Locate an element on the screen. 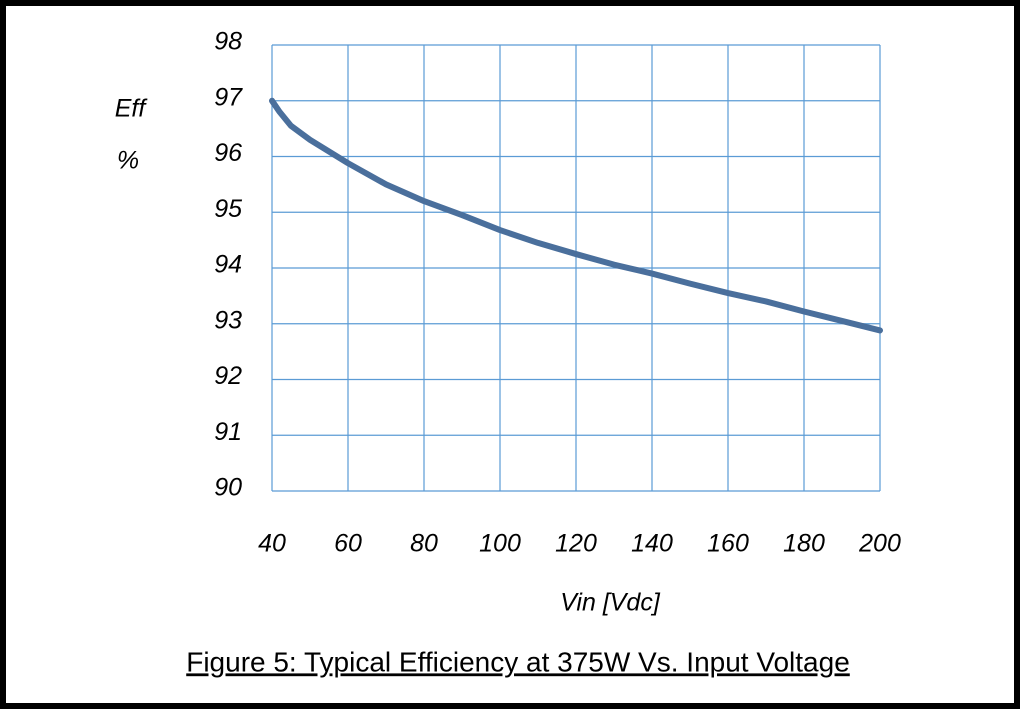 This screenshot has width=1022, height=716. x-tick-label: 80 is located at coordinates (424, 544).